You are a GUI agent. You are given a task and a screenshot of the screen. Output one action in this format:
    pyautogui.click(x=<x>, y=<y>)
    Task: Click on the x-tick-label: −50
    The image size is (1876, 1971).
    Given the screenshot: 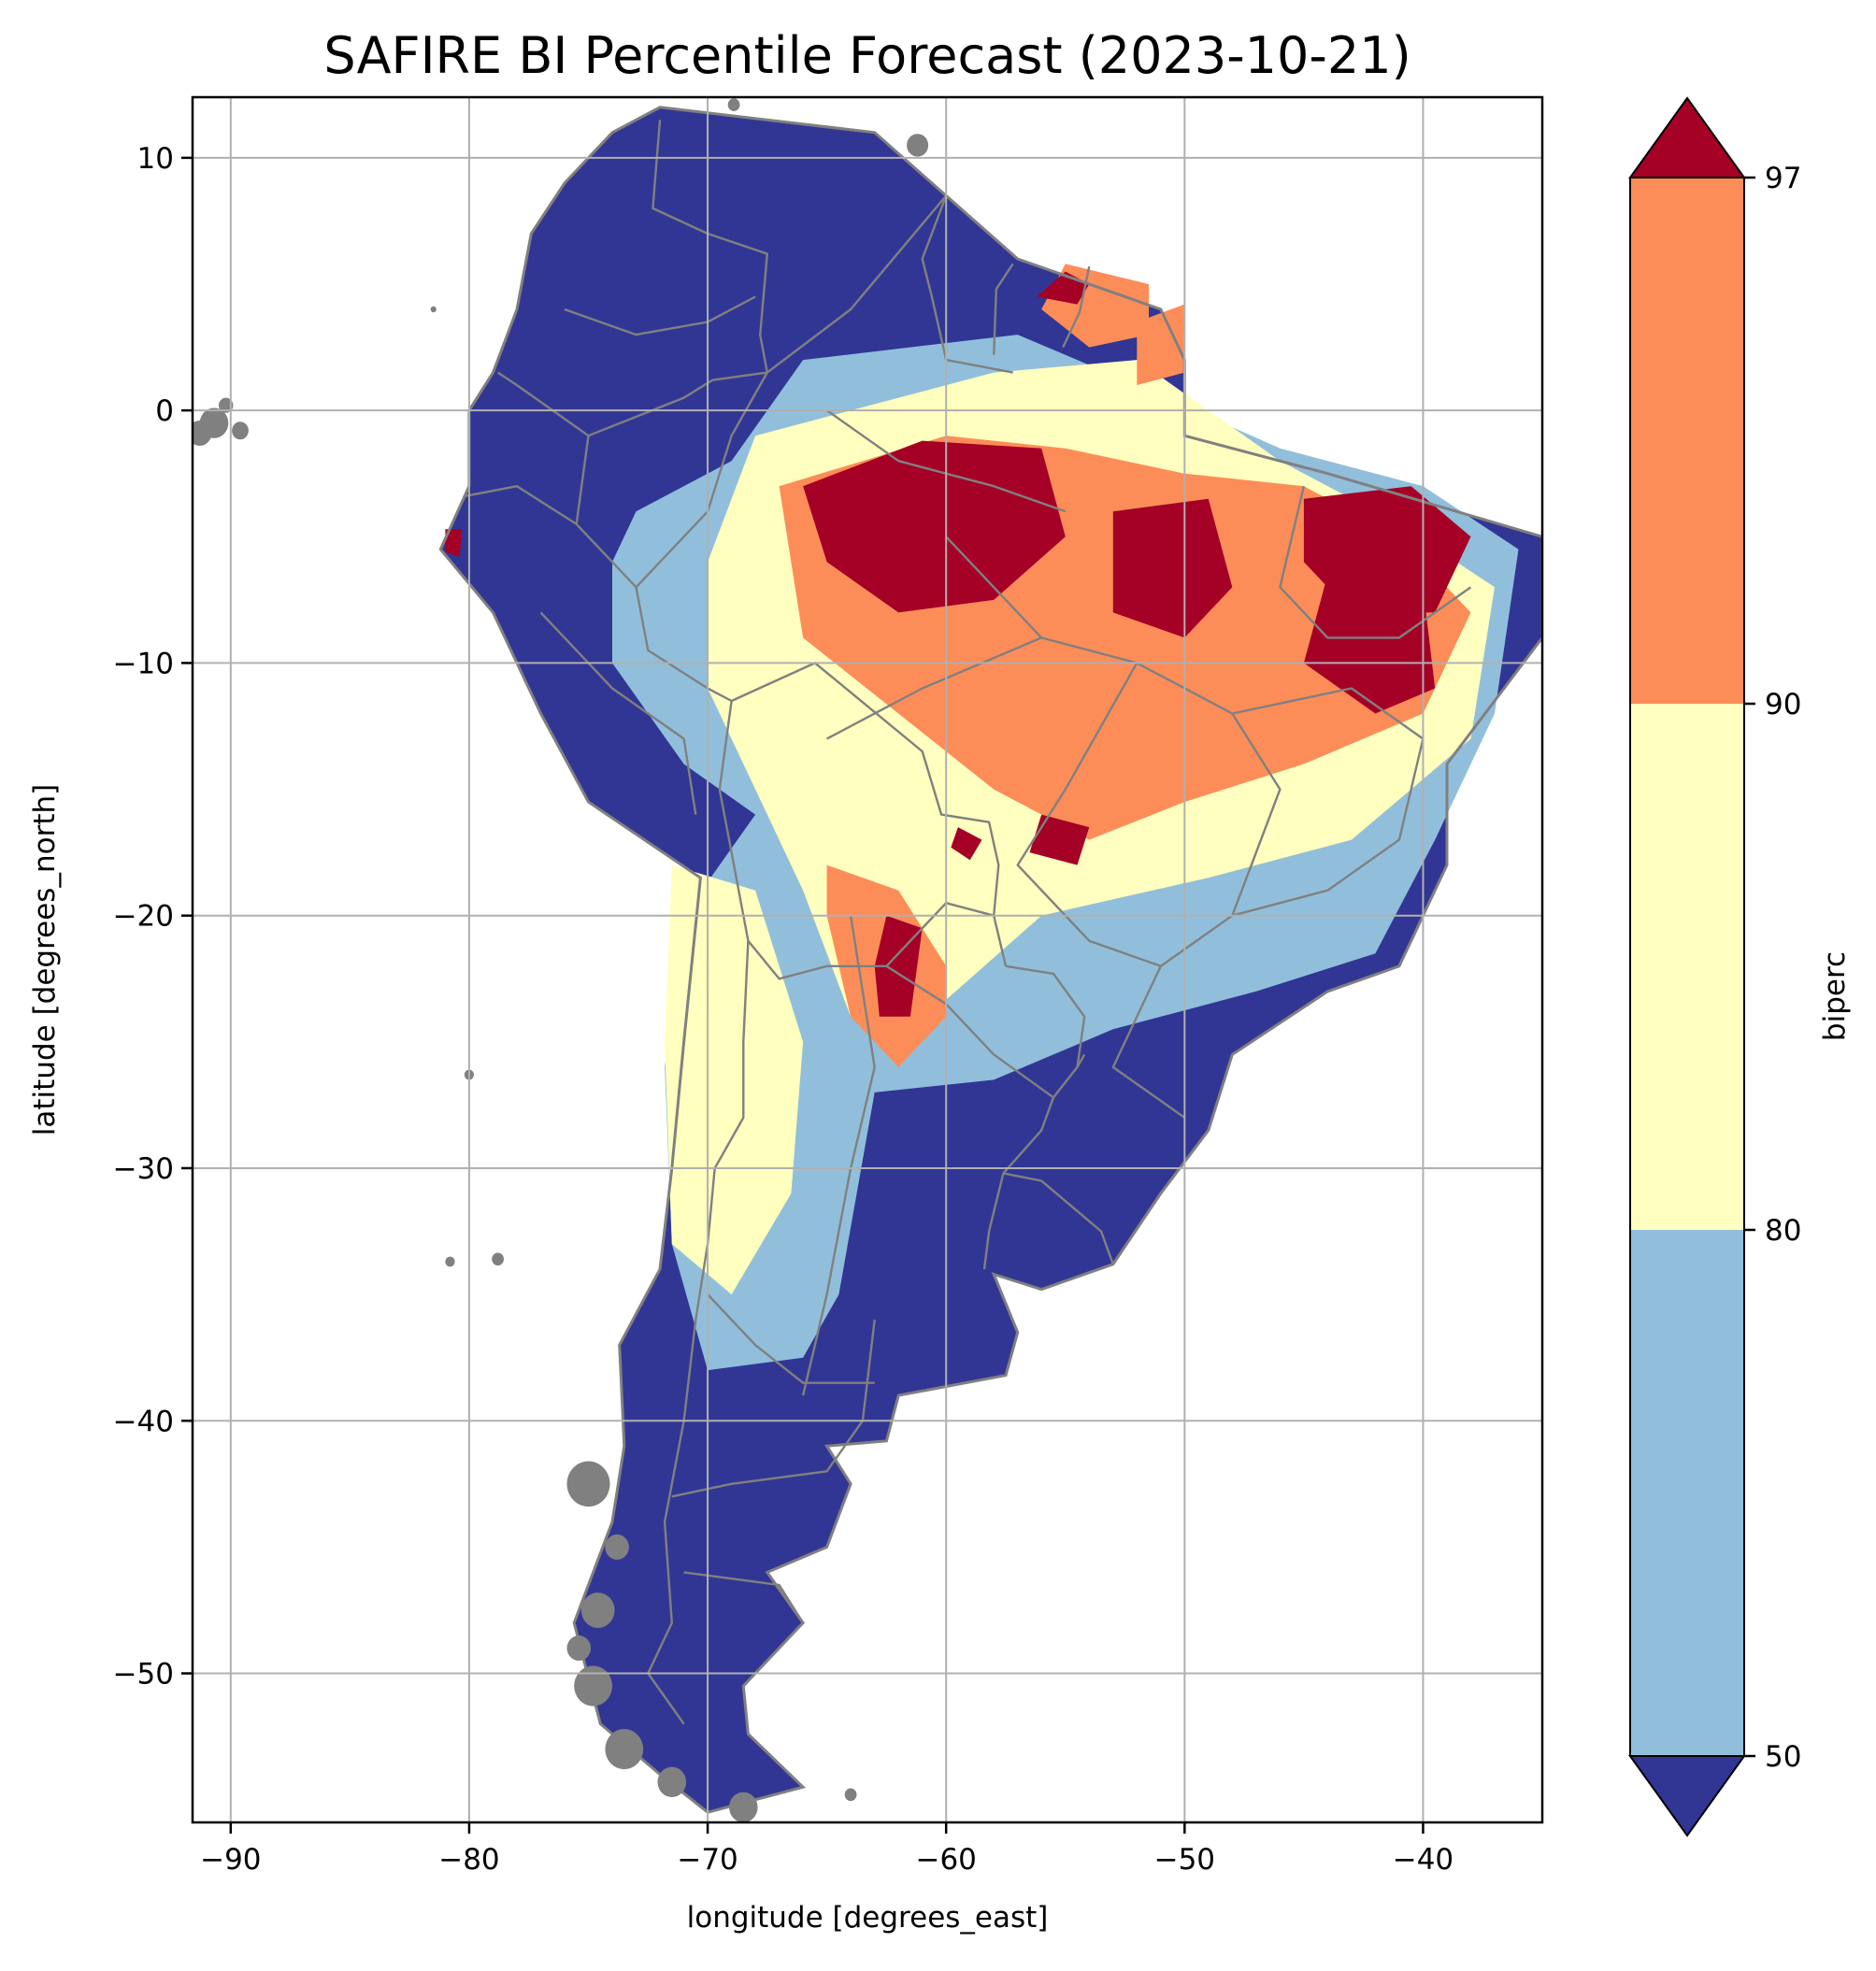 What is the action you would take?
    pyautogui.click(x=1185, y=1860)
    